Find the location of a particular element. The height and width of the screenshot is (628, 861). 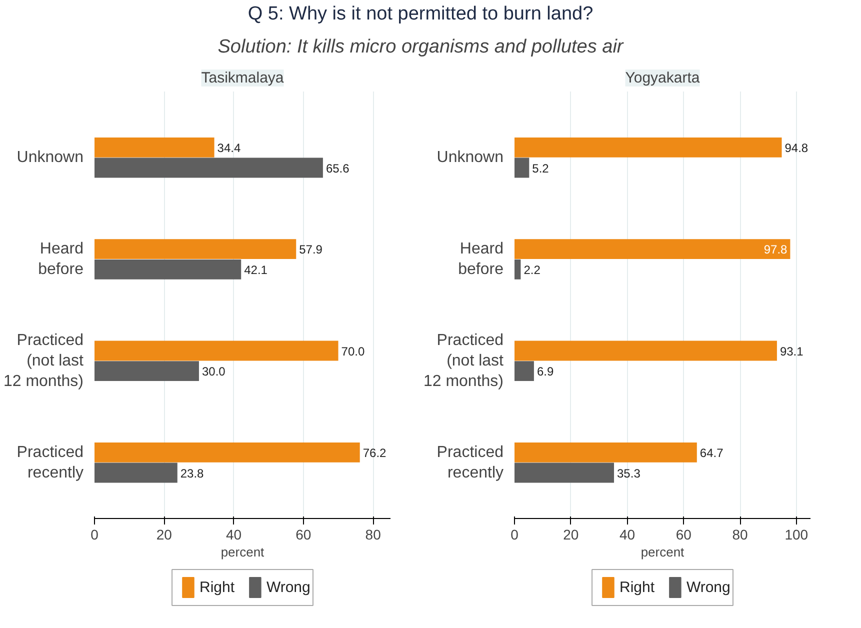

data-label: 65.6 is located at coordinates (338, 168).